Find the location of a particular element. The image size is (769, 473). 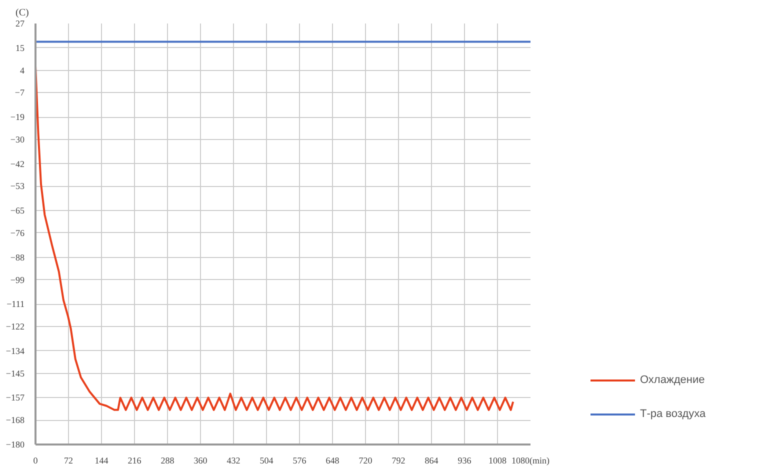

y-tick-label: −122 is located at coordinates (15, 327).